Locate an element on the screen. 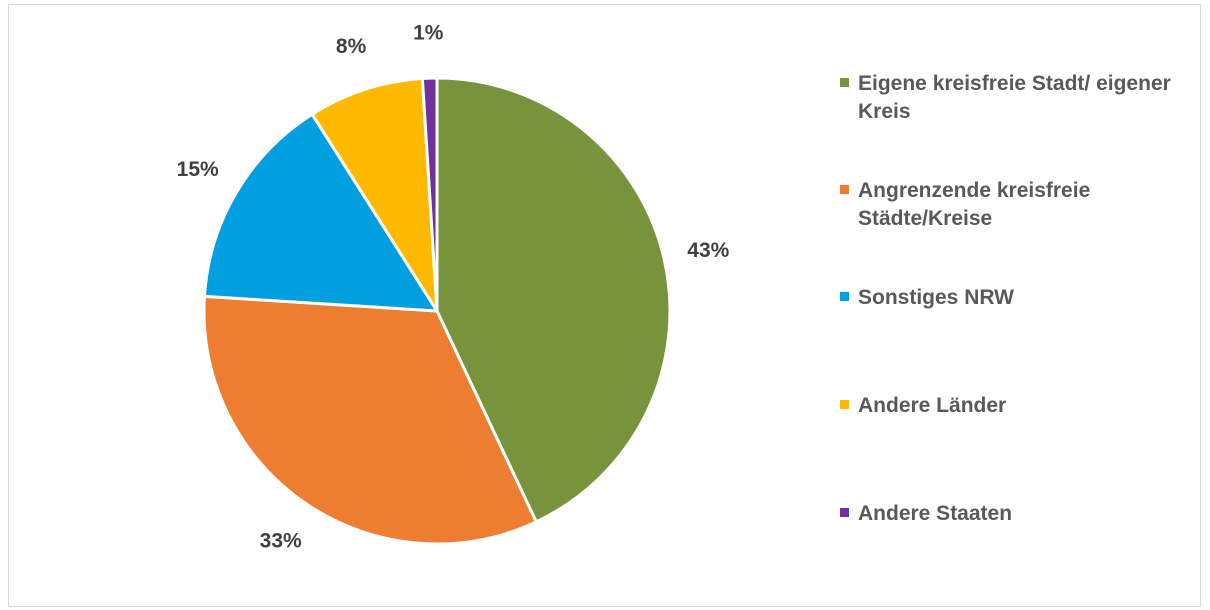 This screenshot has height=610, width=1210. legend-label: Eigene kreisfreie Stadt/ eigener Kreis is located at coordinates (1014, 97).